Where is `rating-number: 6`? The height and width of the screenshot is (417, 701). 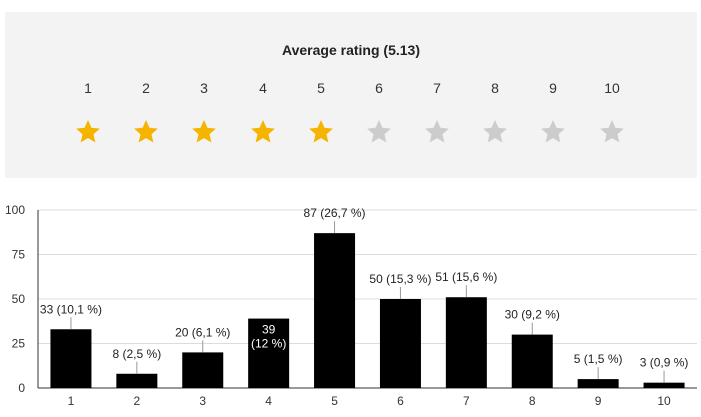
rating-number: 6 is located at coordinates (379, 88).